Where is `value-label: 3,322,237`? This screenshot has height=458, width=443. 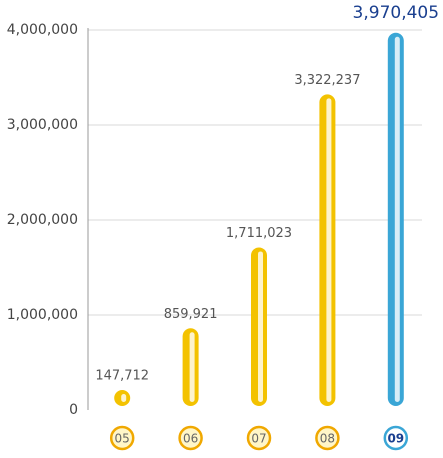
value-label: 3,322,237 is located at coordinates (327, 80).